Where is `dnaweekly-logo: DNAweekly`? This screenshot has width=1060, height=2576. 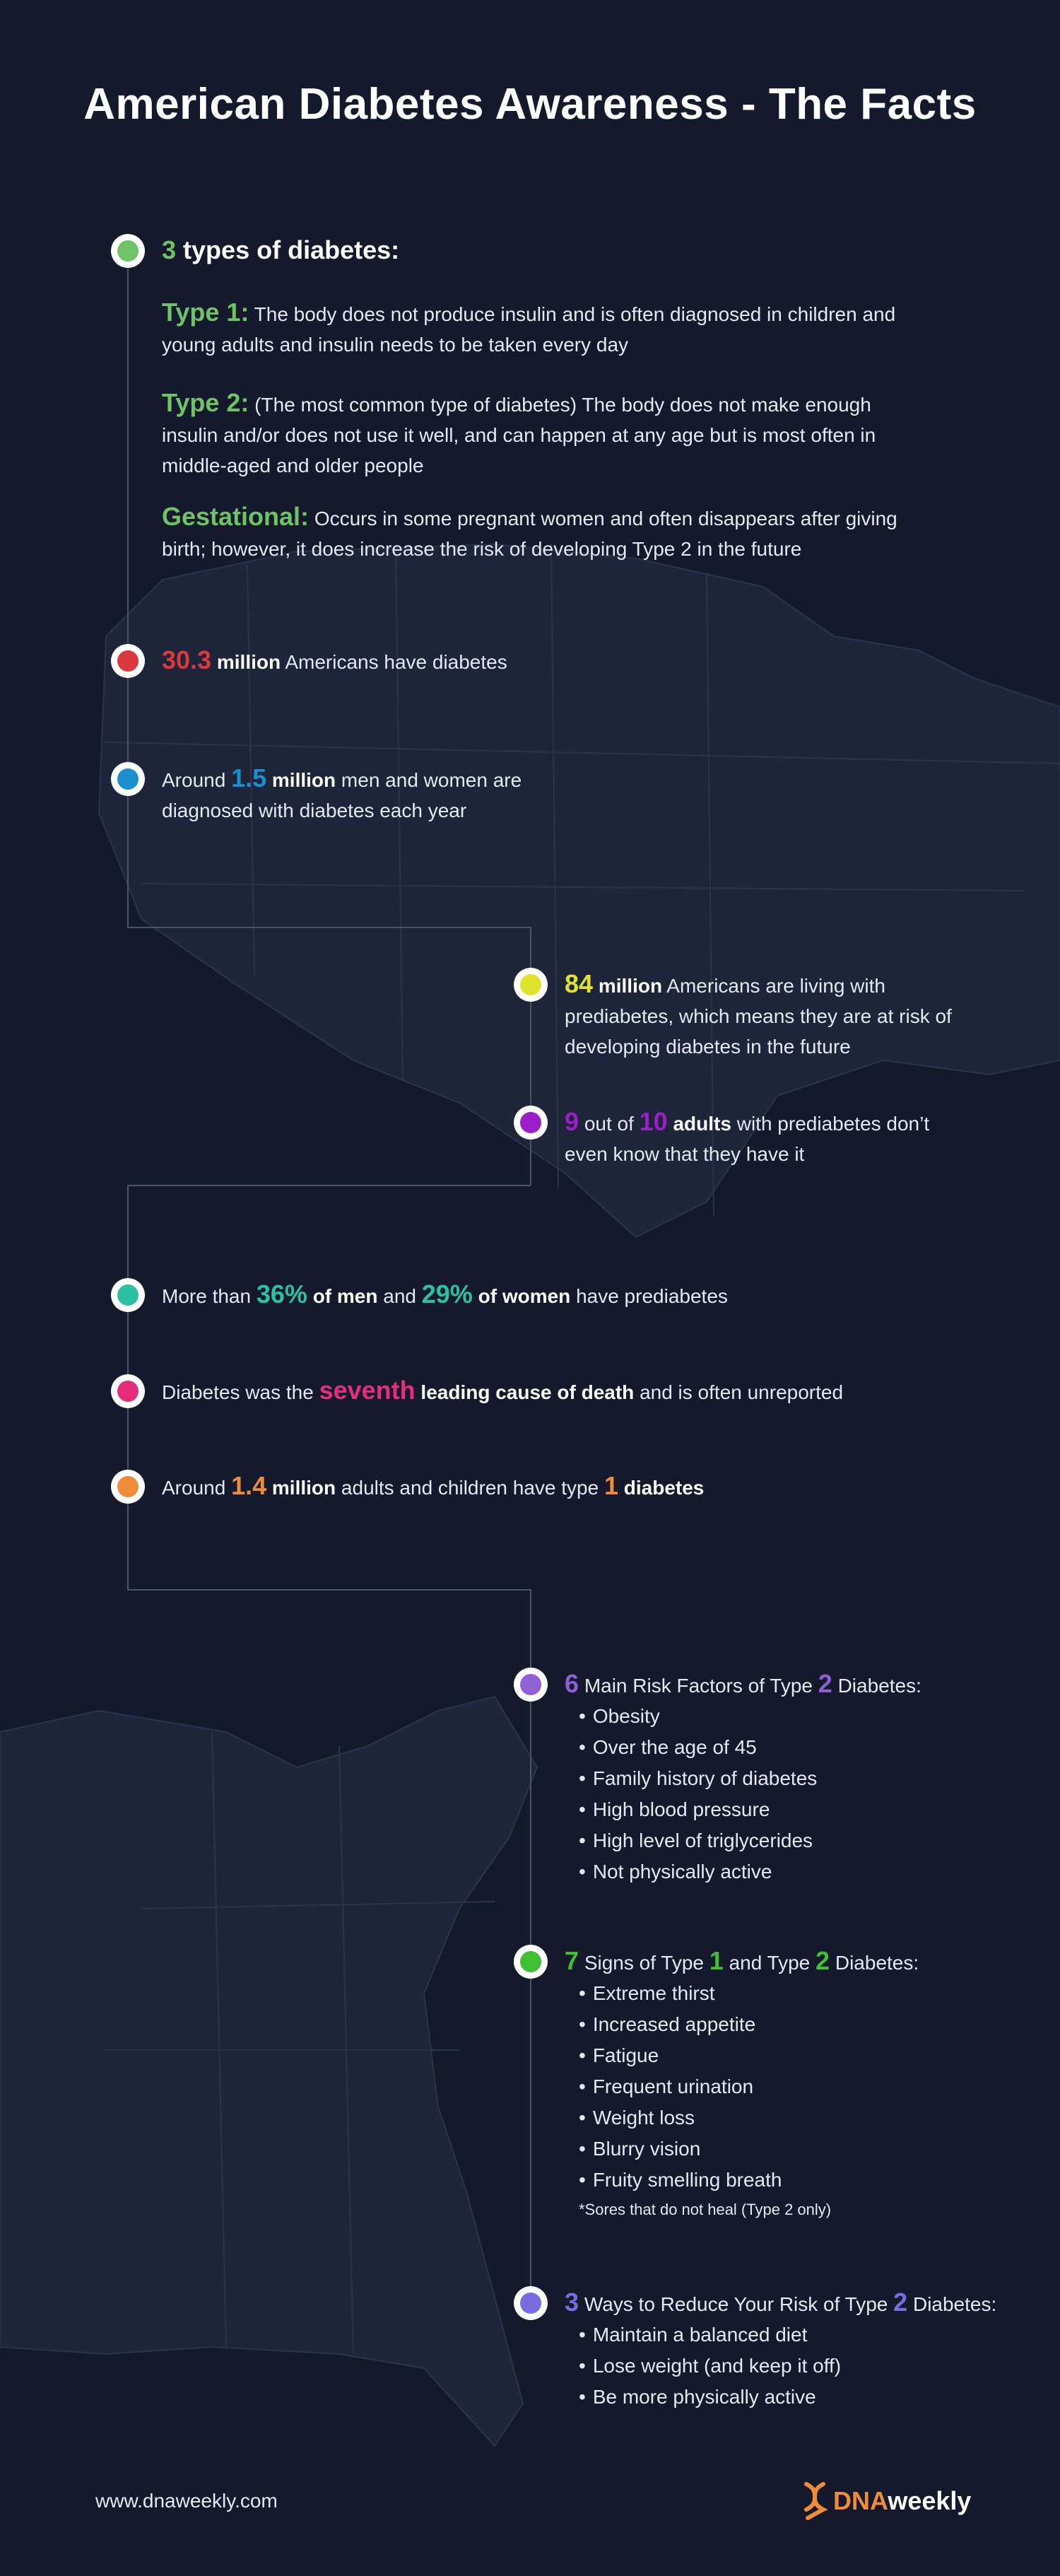
dnaweekly-logo: DNAweekly is located at coordinates (886, 2501).